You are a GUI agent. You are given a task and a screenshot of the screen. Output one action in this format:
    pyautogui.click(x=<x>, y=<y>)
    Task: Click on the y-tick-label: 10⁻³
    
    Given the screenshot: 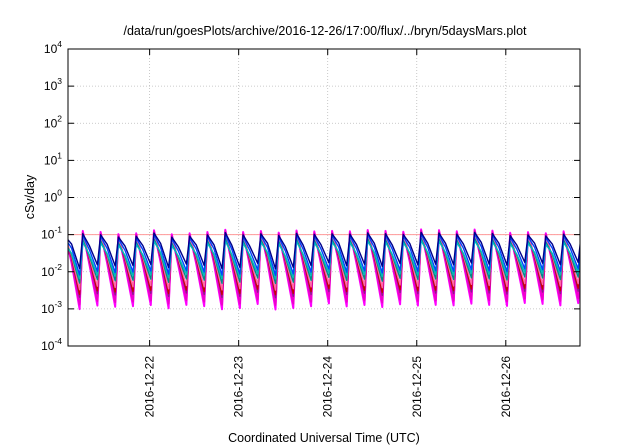 What is the action you would take?
    pyautogui.click(x=51, y=307)
    